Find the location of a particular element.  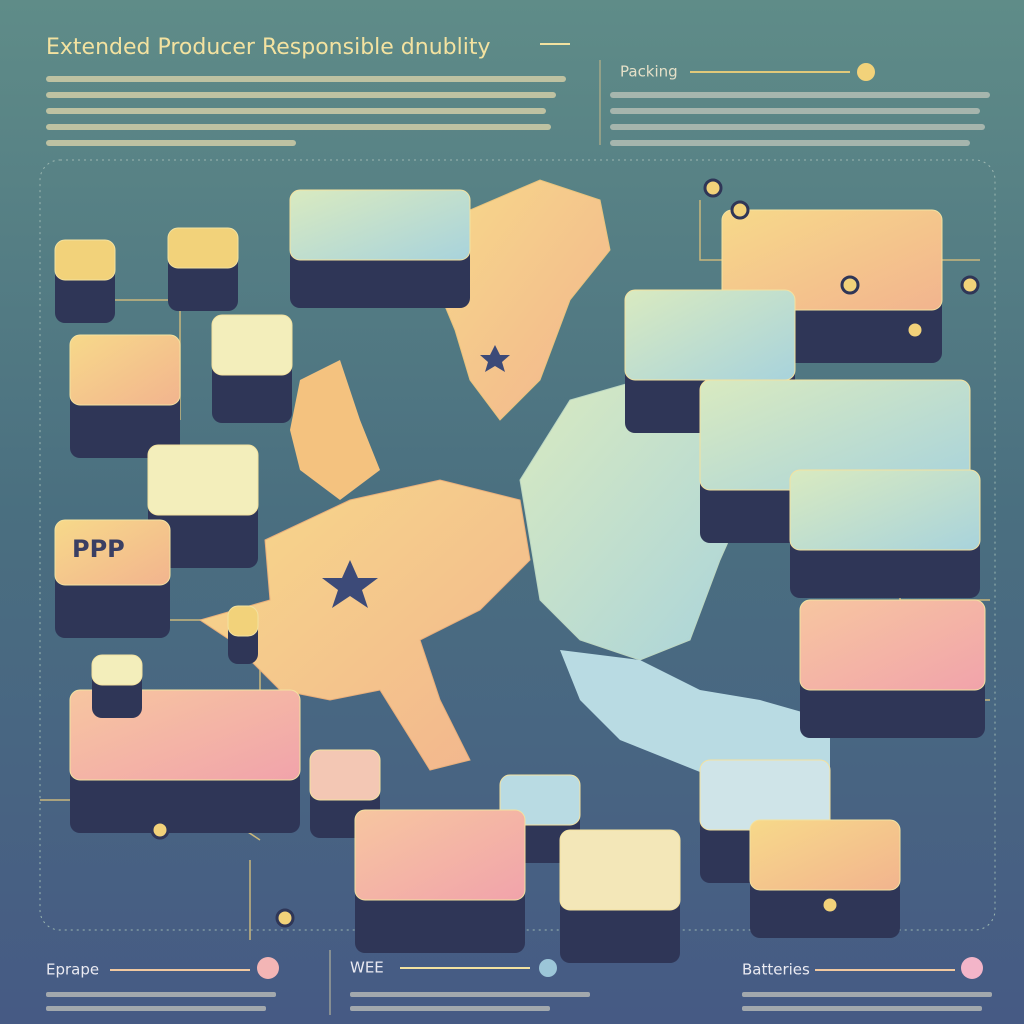

footer-label: WEE is located at coordinates (367, 968).